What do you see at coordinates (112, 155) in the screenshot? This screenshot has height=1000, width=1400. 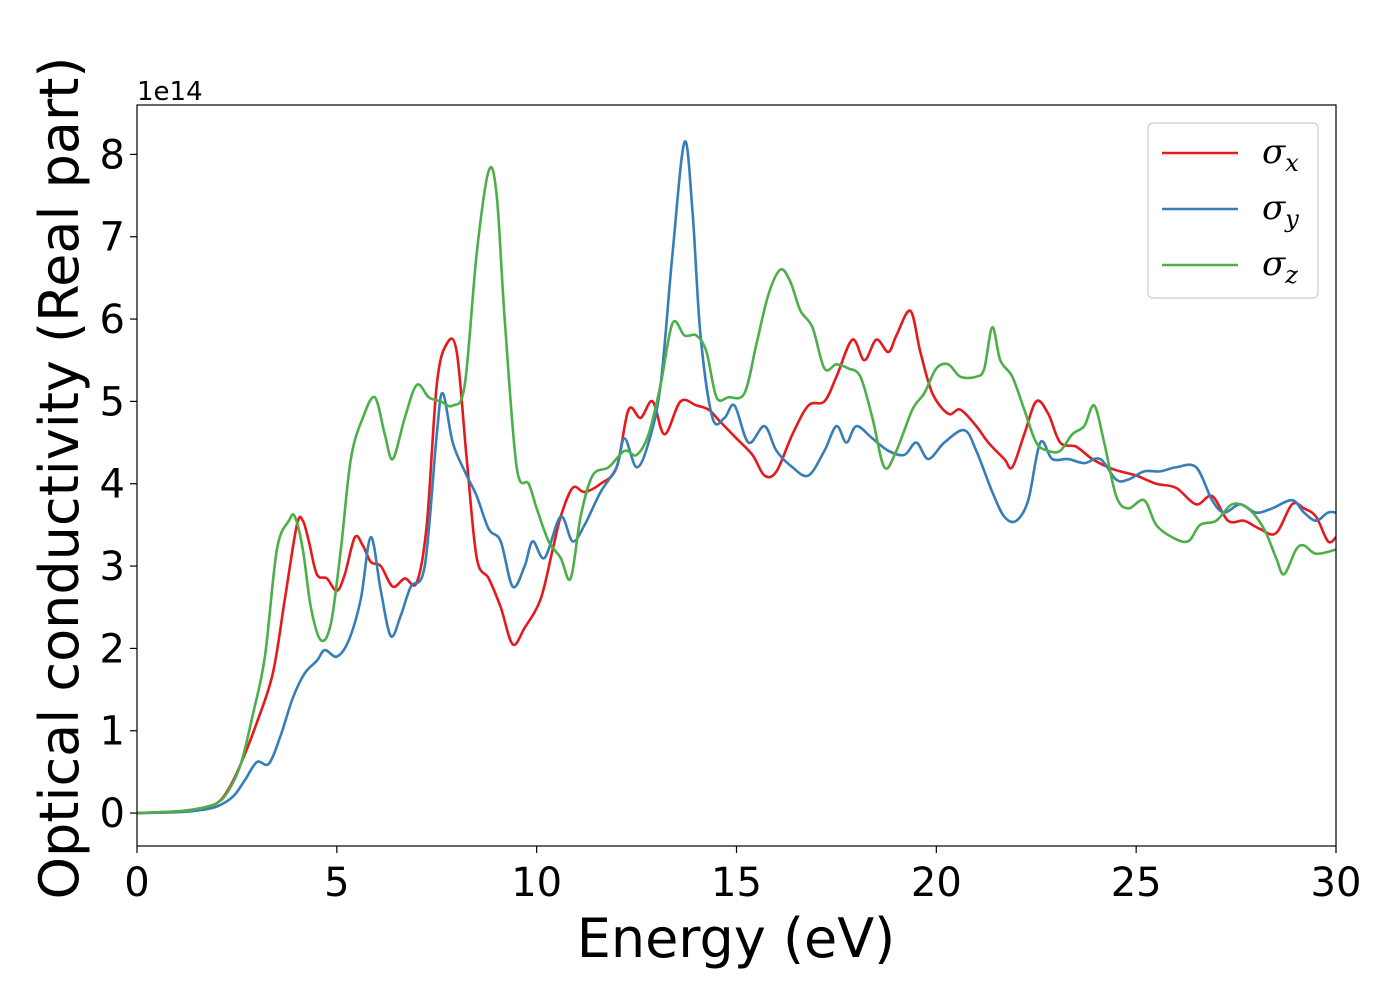 I see `y-tick-label: 8` at bounding box center [112, 155].